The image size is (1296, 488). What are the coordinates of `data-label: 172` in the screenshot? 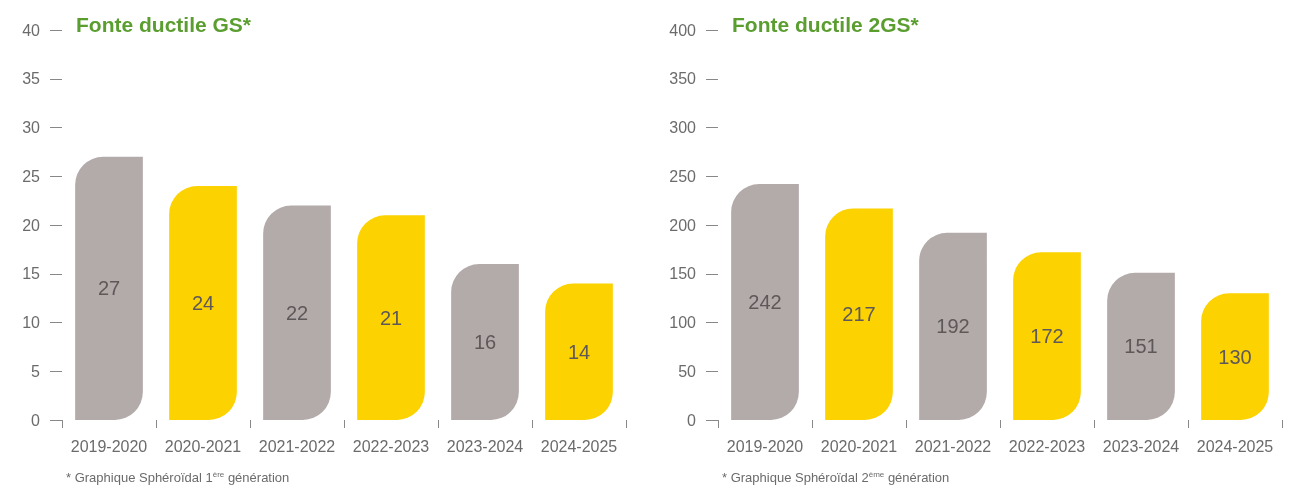 It's located at (1047, 336).